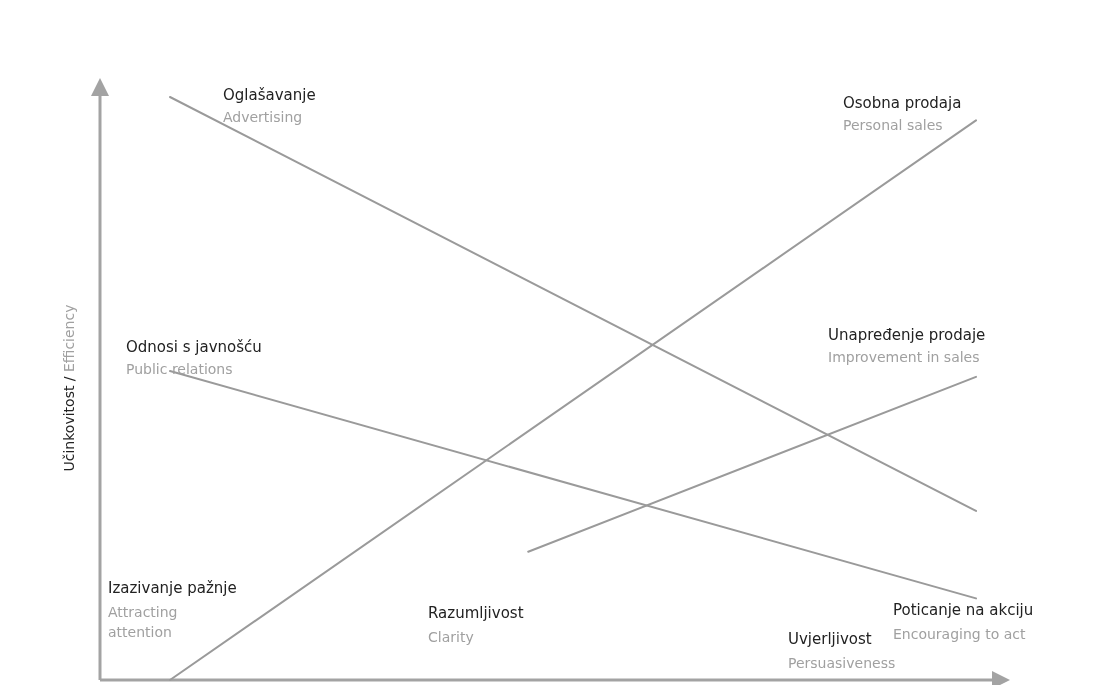 This screenshot has width=1097, height=693. What do you see at coordinates (963, 610) in the screenshot?
I see `annotation: Poticanje na akciju` at bounding box center [963, 610].